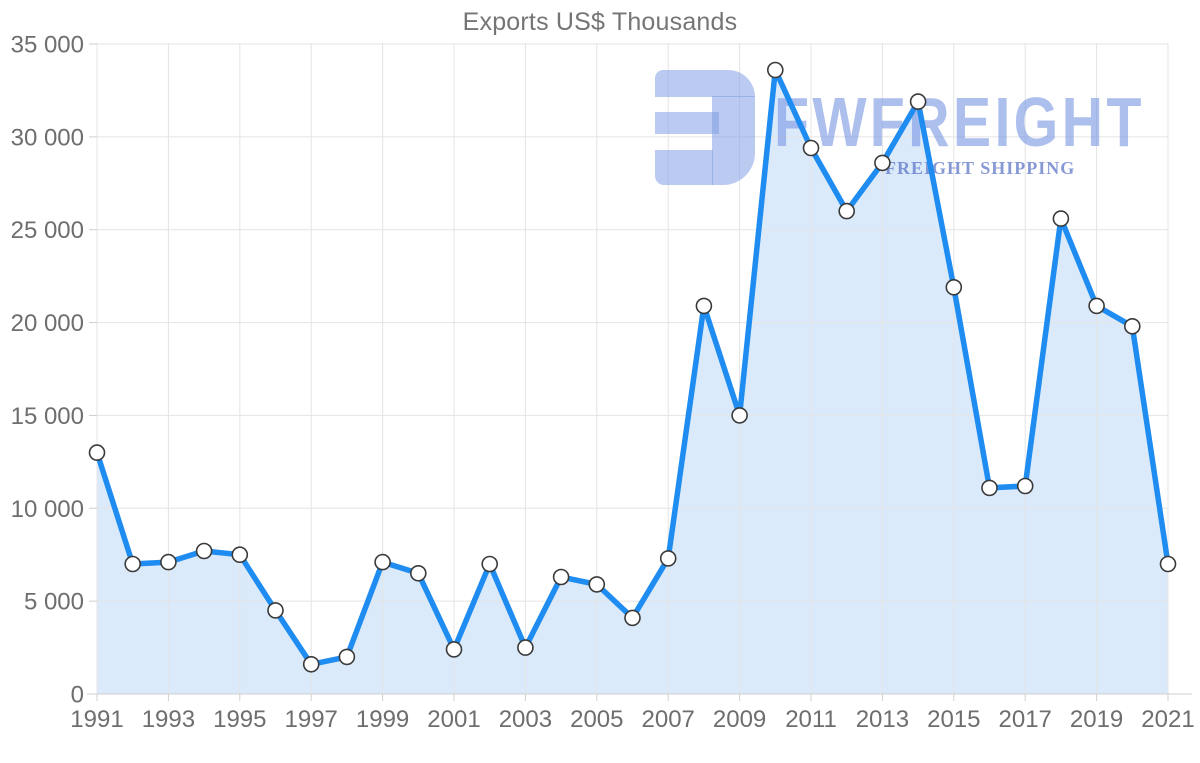 Image resolution: width=1200 pixels, height=763 pixels. I want to click on x-axis-label: 2007, so click(668, 719).